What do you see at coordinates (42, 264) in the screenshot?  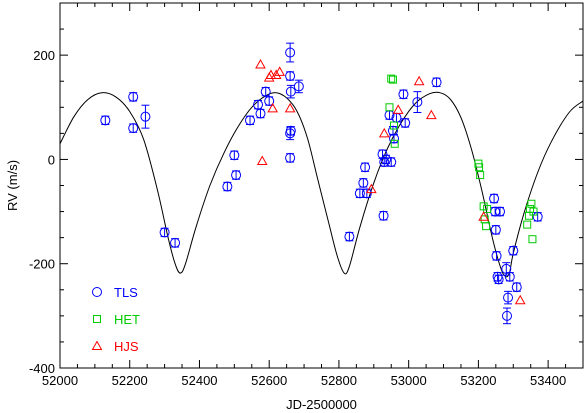 I see `y-tick-label: -200` at bounding box center [42, 264].